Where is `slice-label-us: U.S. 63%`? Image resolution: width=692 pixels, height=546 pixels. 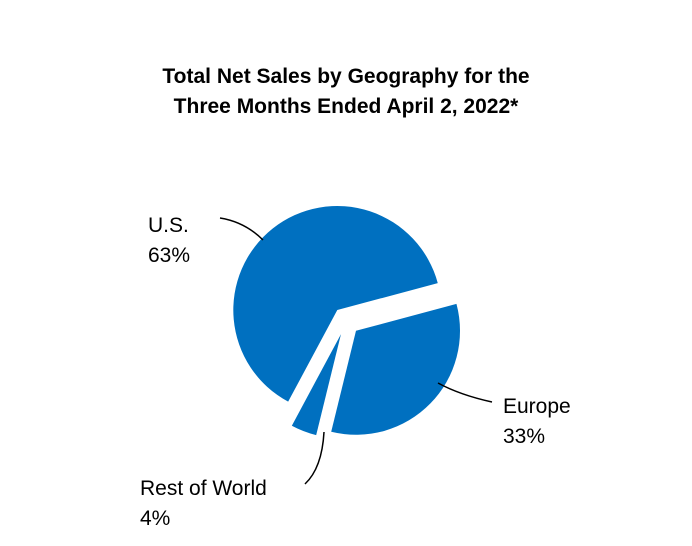 slice-label-us: U.S. 63% is located at coordinates (169, 241).